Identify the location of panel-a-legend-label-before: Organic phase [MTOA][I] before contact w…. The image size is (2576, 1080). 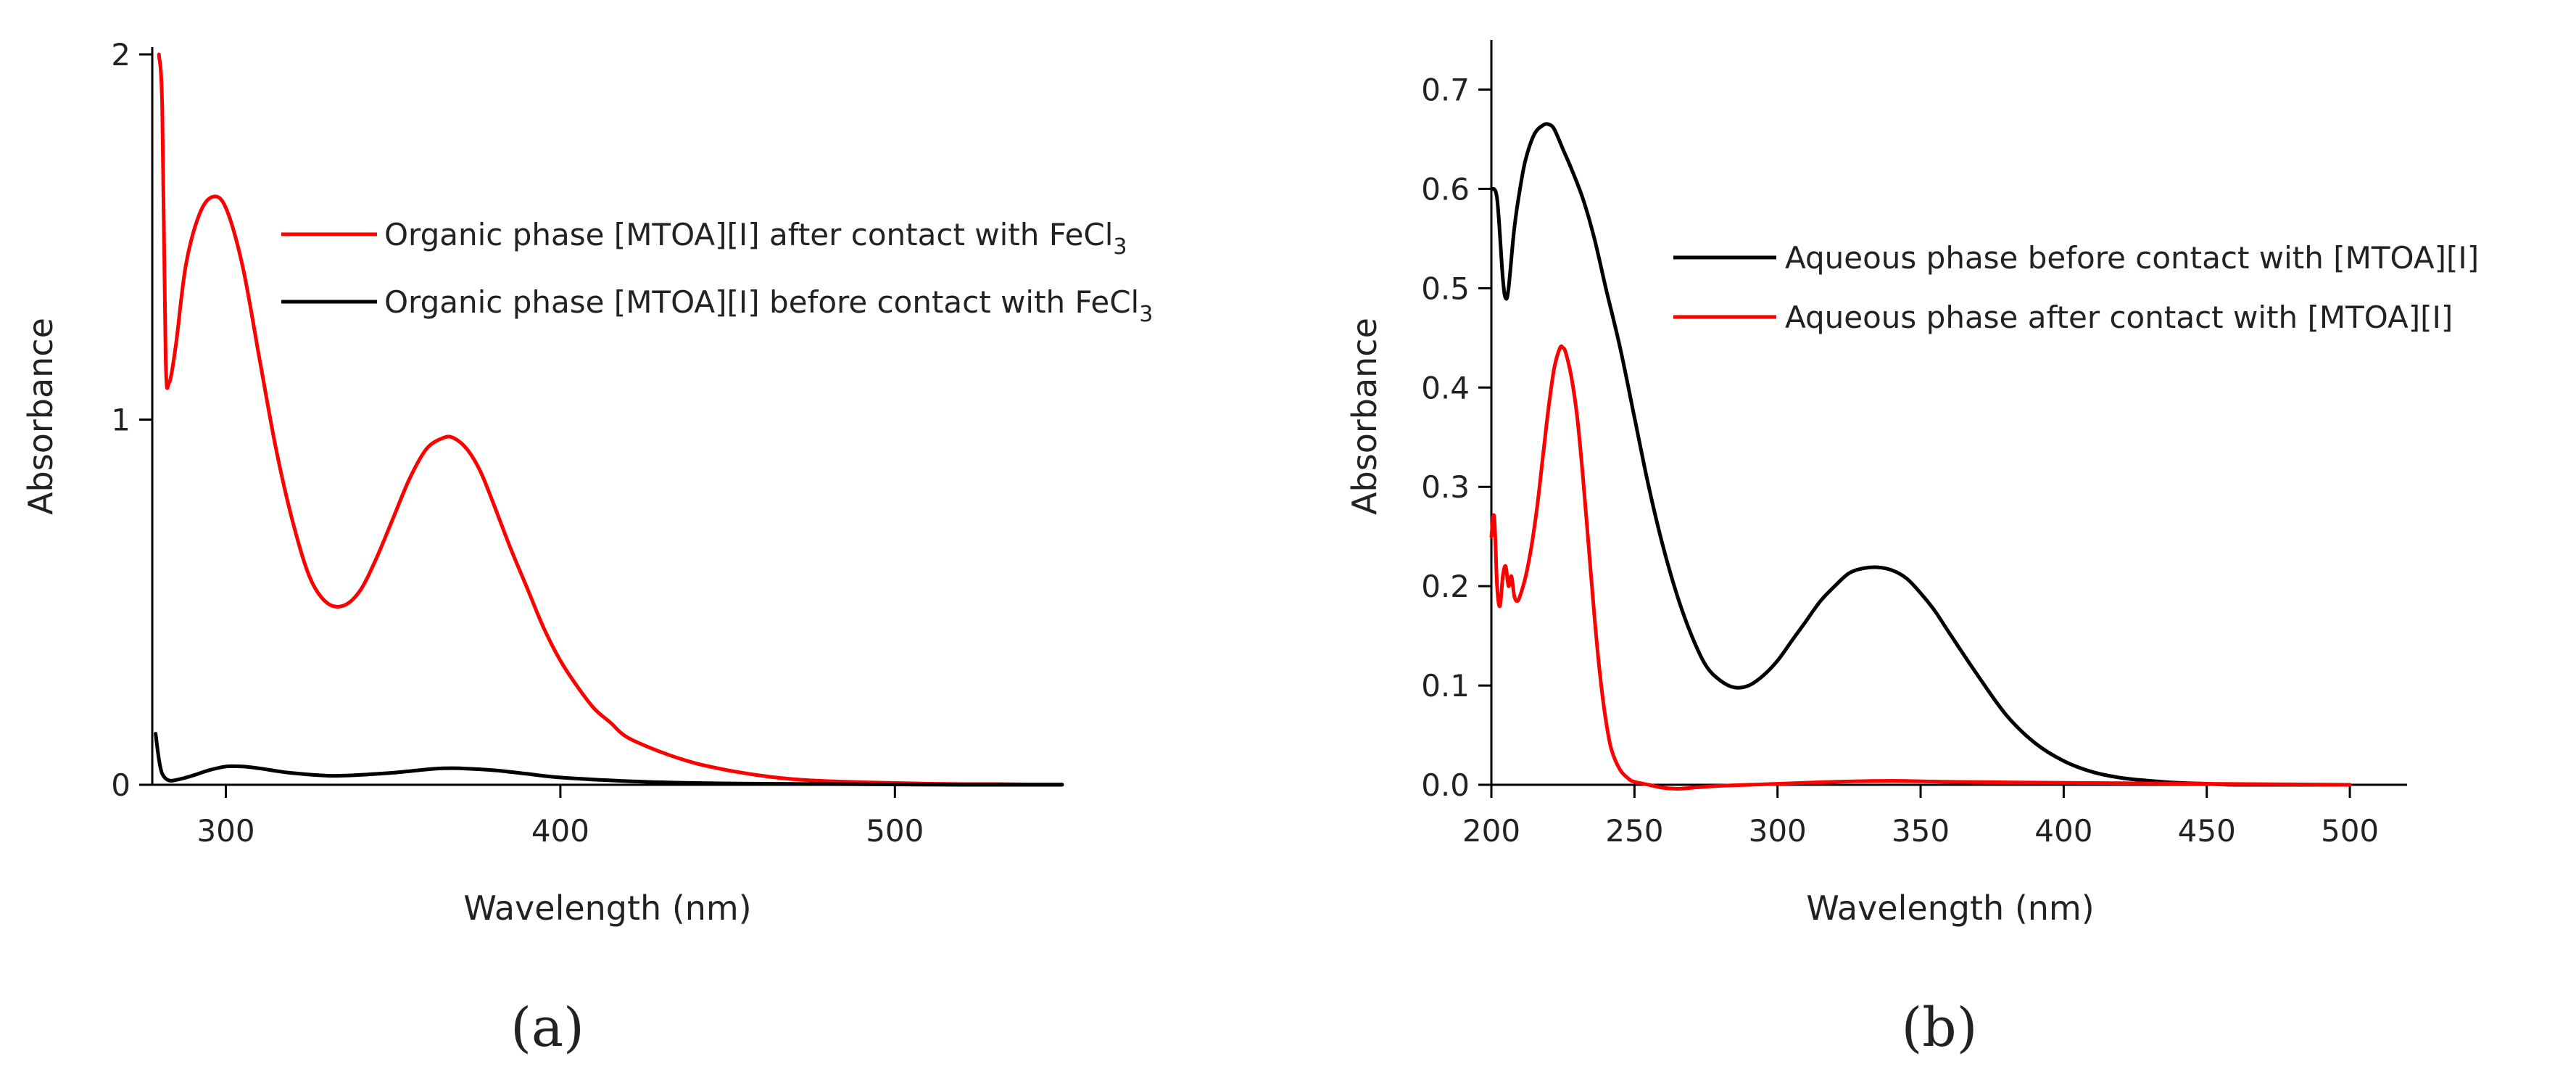
(768, 306).